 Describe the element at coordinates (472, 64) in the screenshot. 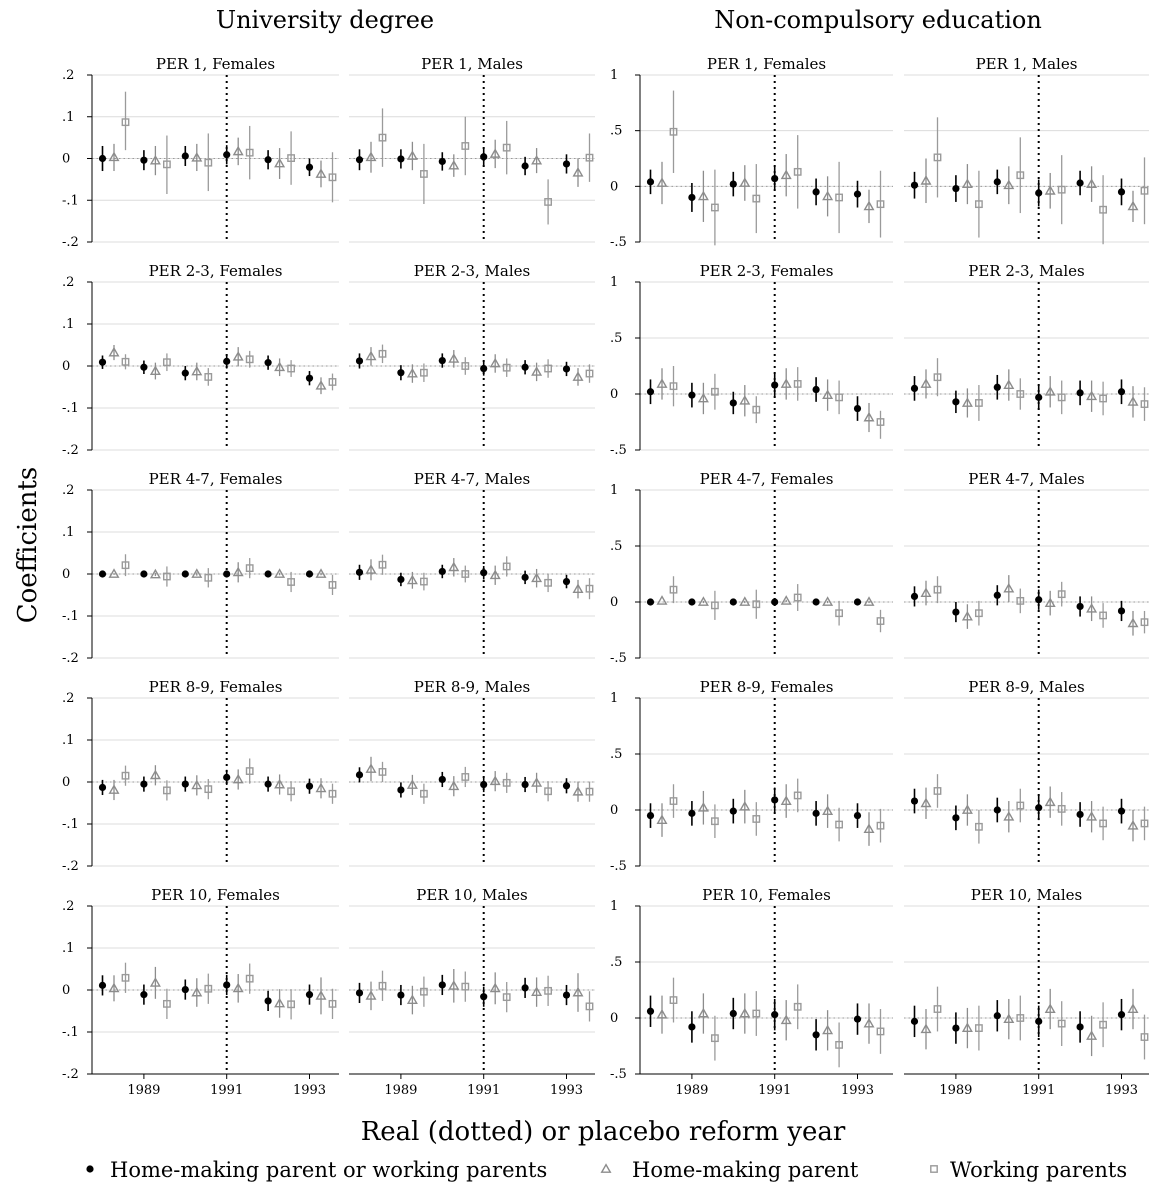

I see `panel-title: PER 1, Males` at that location.